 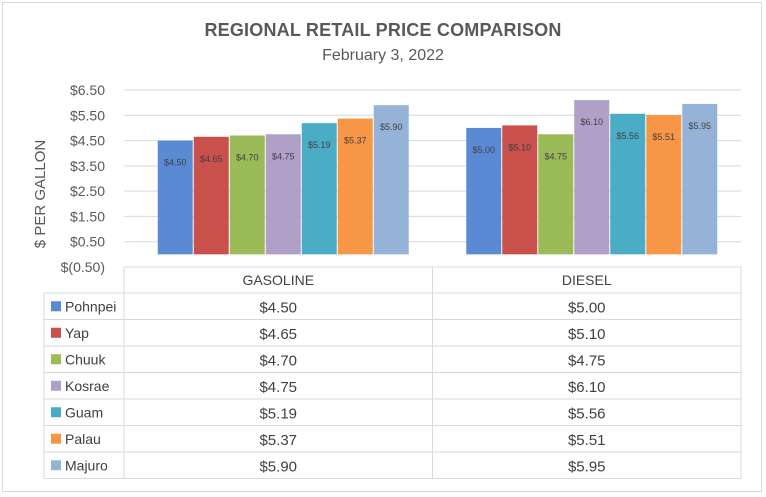 What do you see at coordinates (278, 440) in the screenshot?
I see `table-cell: $5.37` at bounding box center [278, 440].